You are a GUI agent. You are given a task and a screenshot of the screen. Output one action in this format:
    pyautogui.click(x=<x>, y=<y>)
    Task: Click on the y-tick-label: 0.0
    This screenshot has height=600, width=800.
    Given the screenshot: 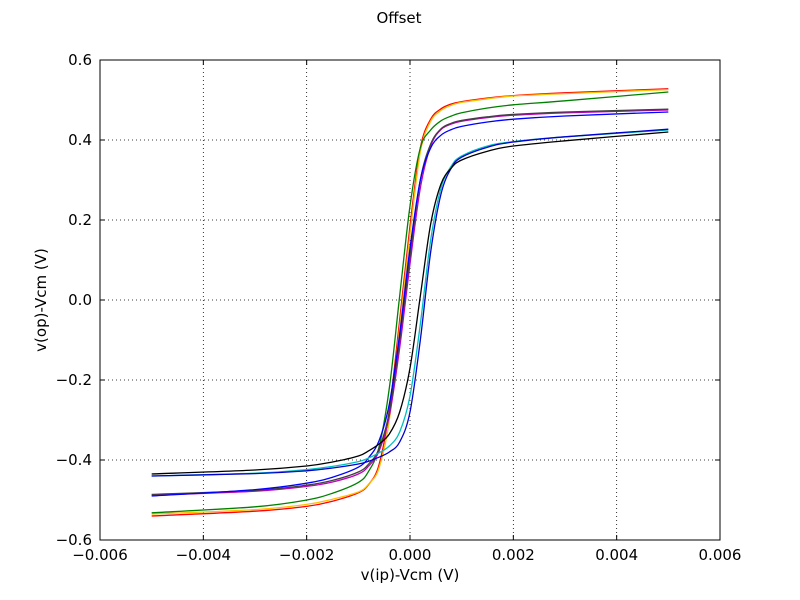 What is the action you would take?
    pyautogui.click(x=80, y=300)
    